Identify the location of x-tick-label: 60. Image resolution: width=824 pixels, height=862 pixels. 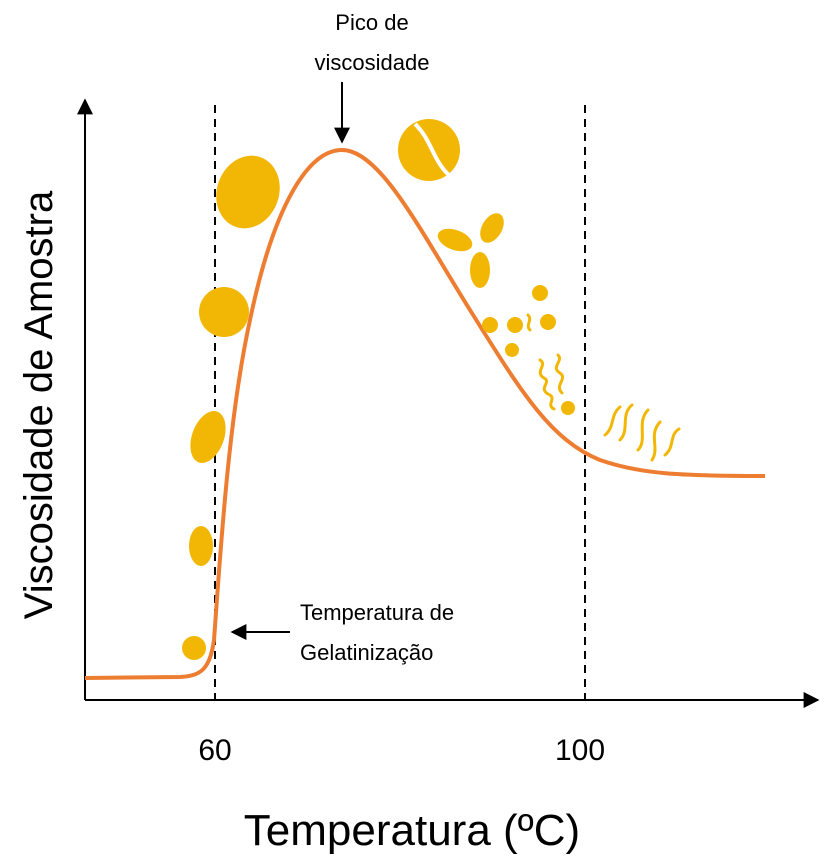
(214, 750).